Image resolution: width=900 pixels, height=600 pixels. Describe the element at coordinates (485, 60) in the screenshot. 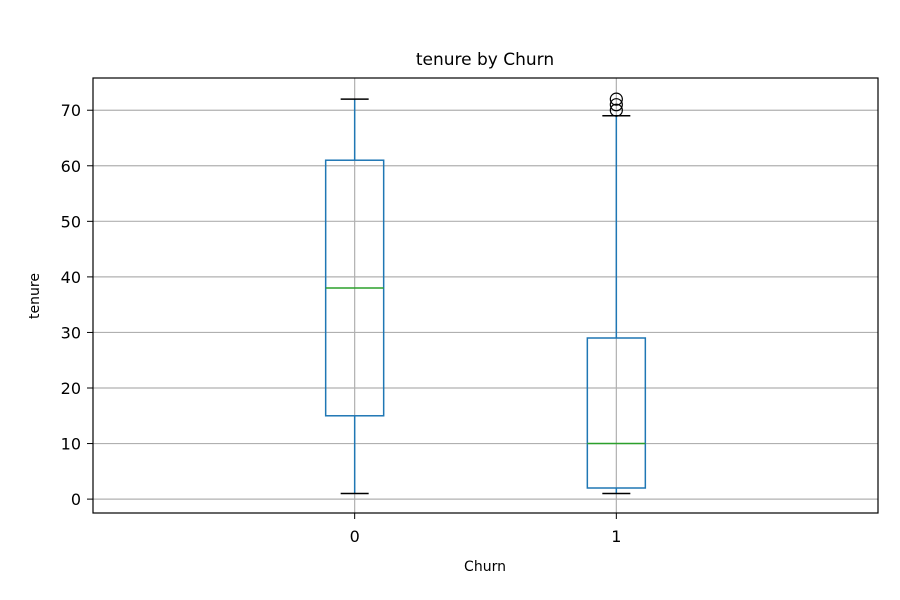

I see `chart-title: tenure by Churn` at that location.